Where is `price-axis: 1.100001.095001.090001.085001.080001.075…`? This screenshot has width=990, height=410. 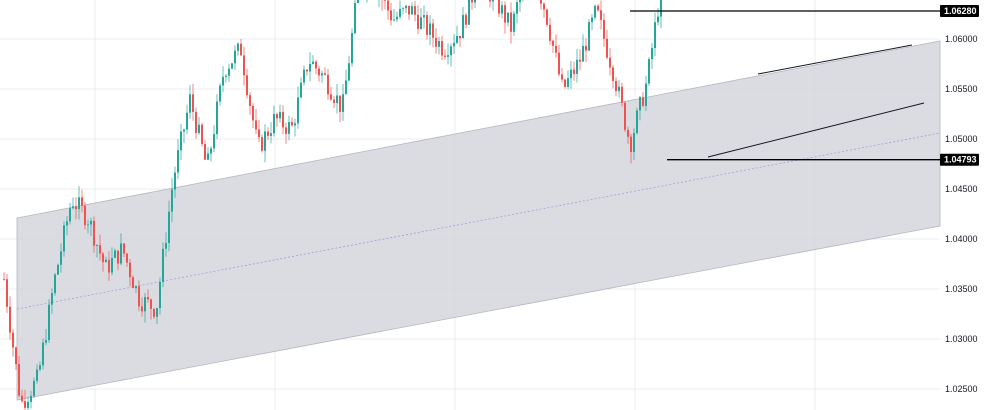
price-axis: 1.100001.095001.090001.085001.080001.075… is located at coordinates (959, 197).